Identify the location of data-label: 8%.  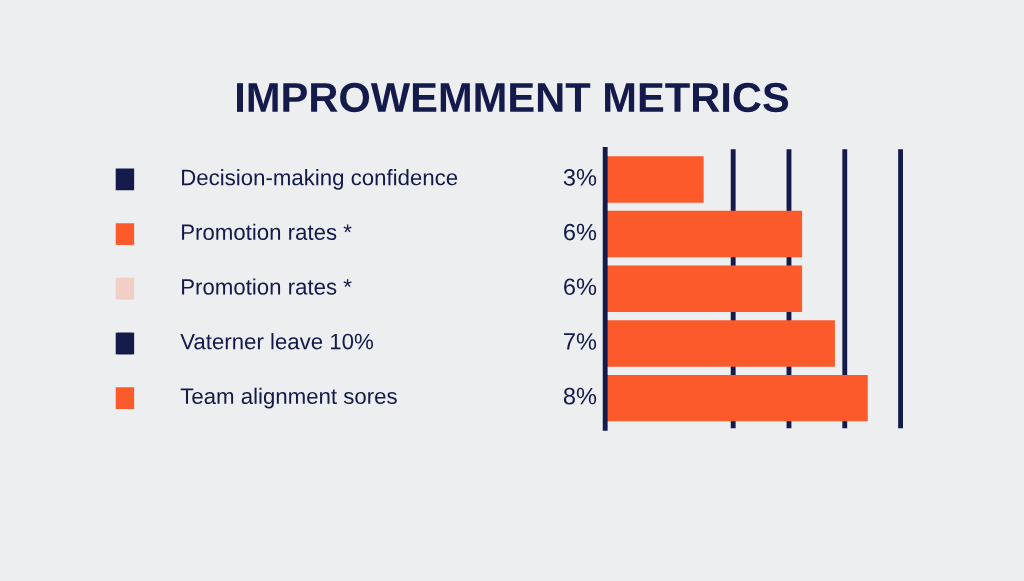
(580, 396).